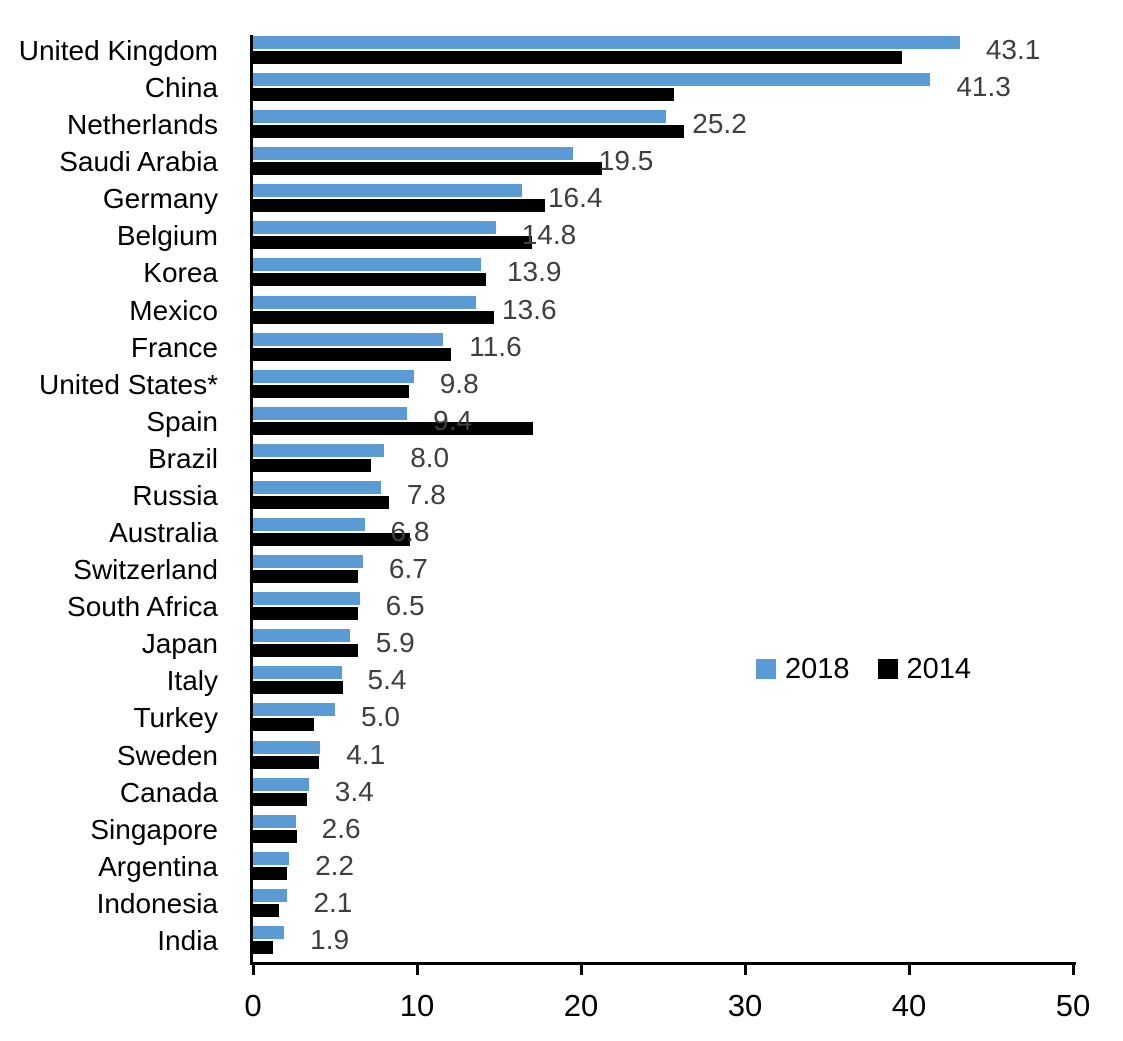  I want to click on category-label: Sweden, so click(167, 755).